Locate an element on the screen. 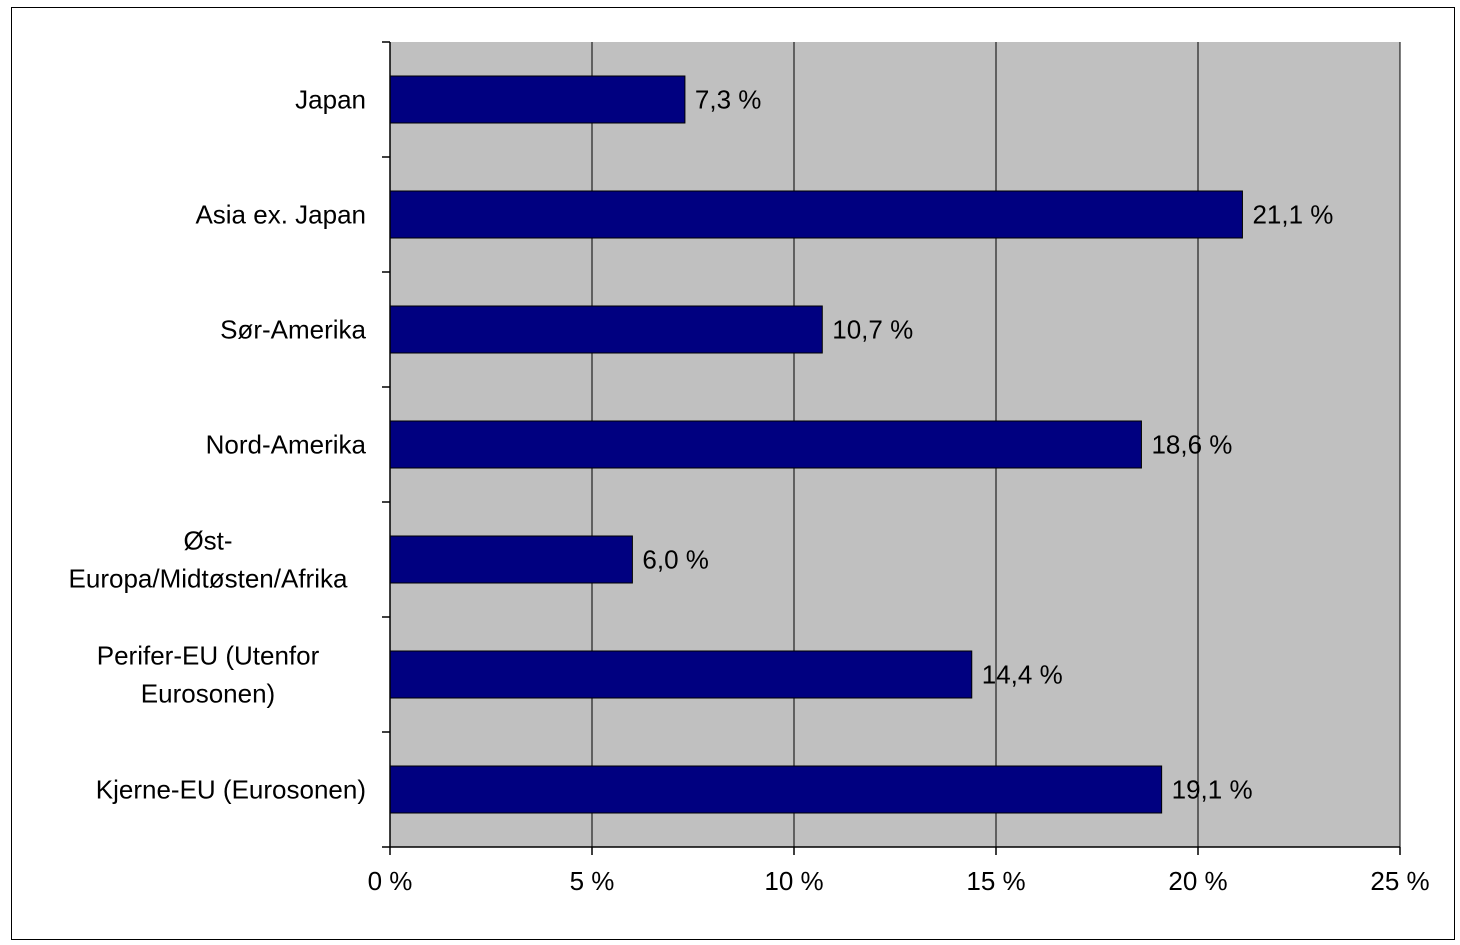  data-label-0: 7,3 % is located at coordinates (728, 100).